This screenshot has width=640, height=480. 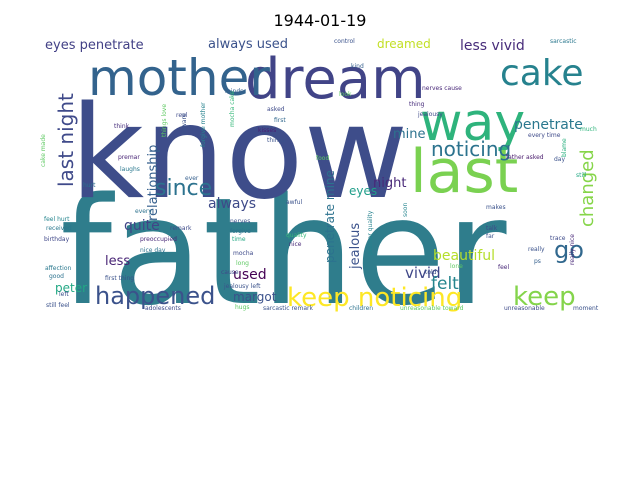 What do you see at coordinates (129, 157) in the screenshot?
I see `word-premar: premar` at bounding box center [129, 157].